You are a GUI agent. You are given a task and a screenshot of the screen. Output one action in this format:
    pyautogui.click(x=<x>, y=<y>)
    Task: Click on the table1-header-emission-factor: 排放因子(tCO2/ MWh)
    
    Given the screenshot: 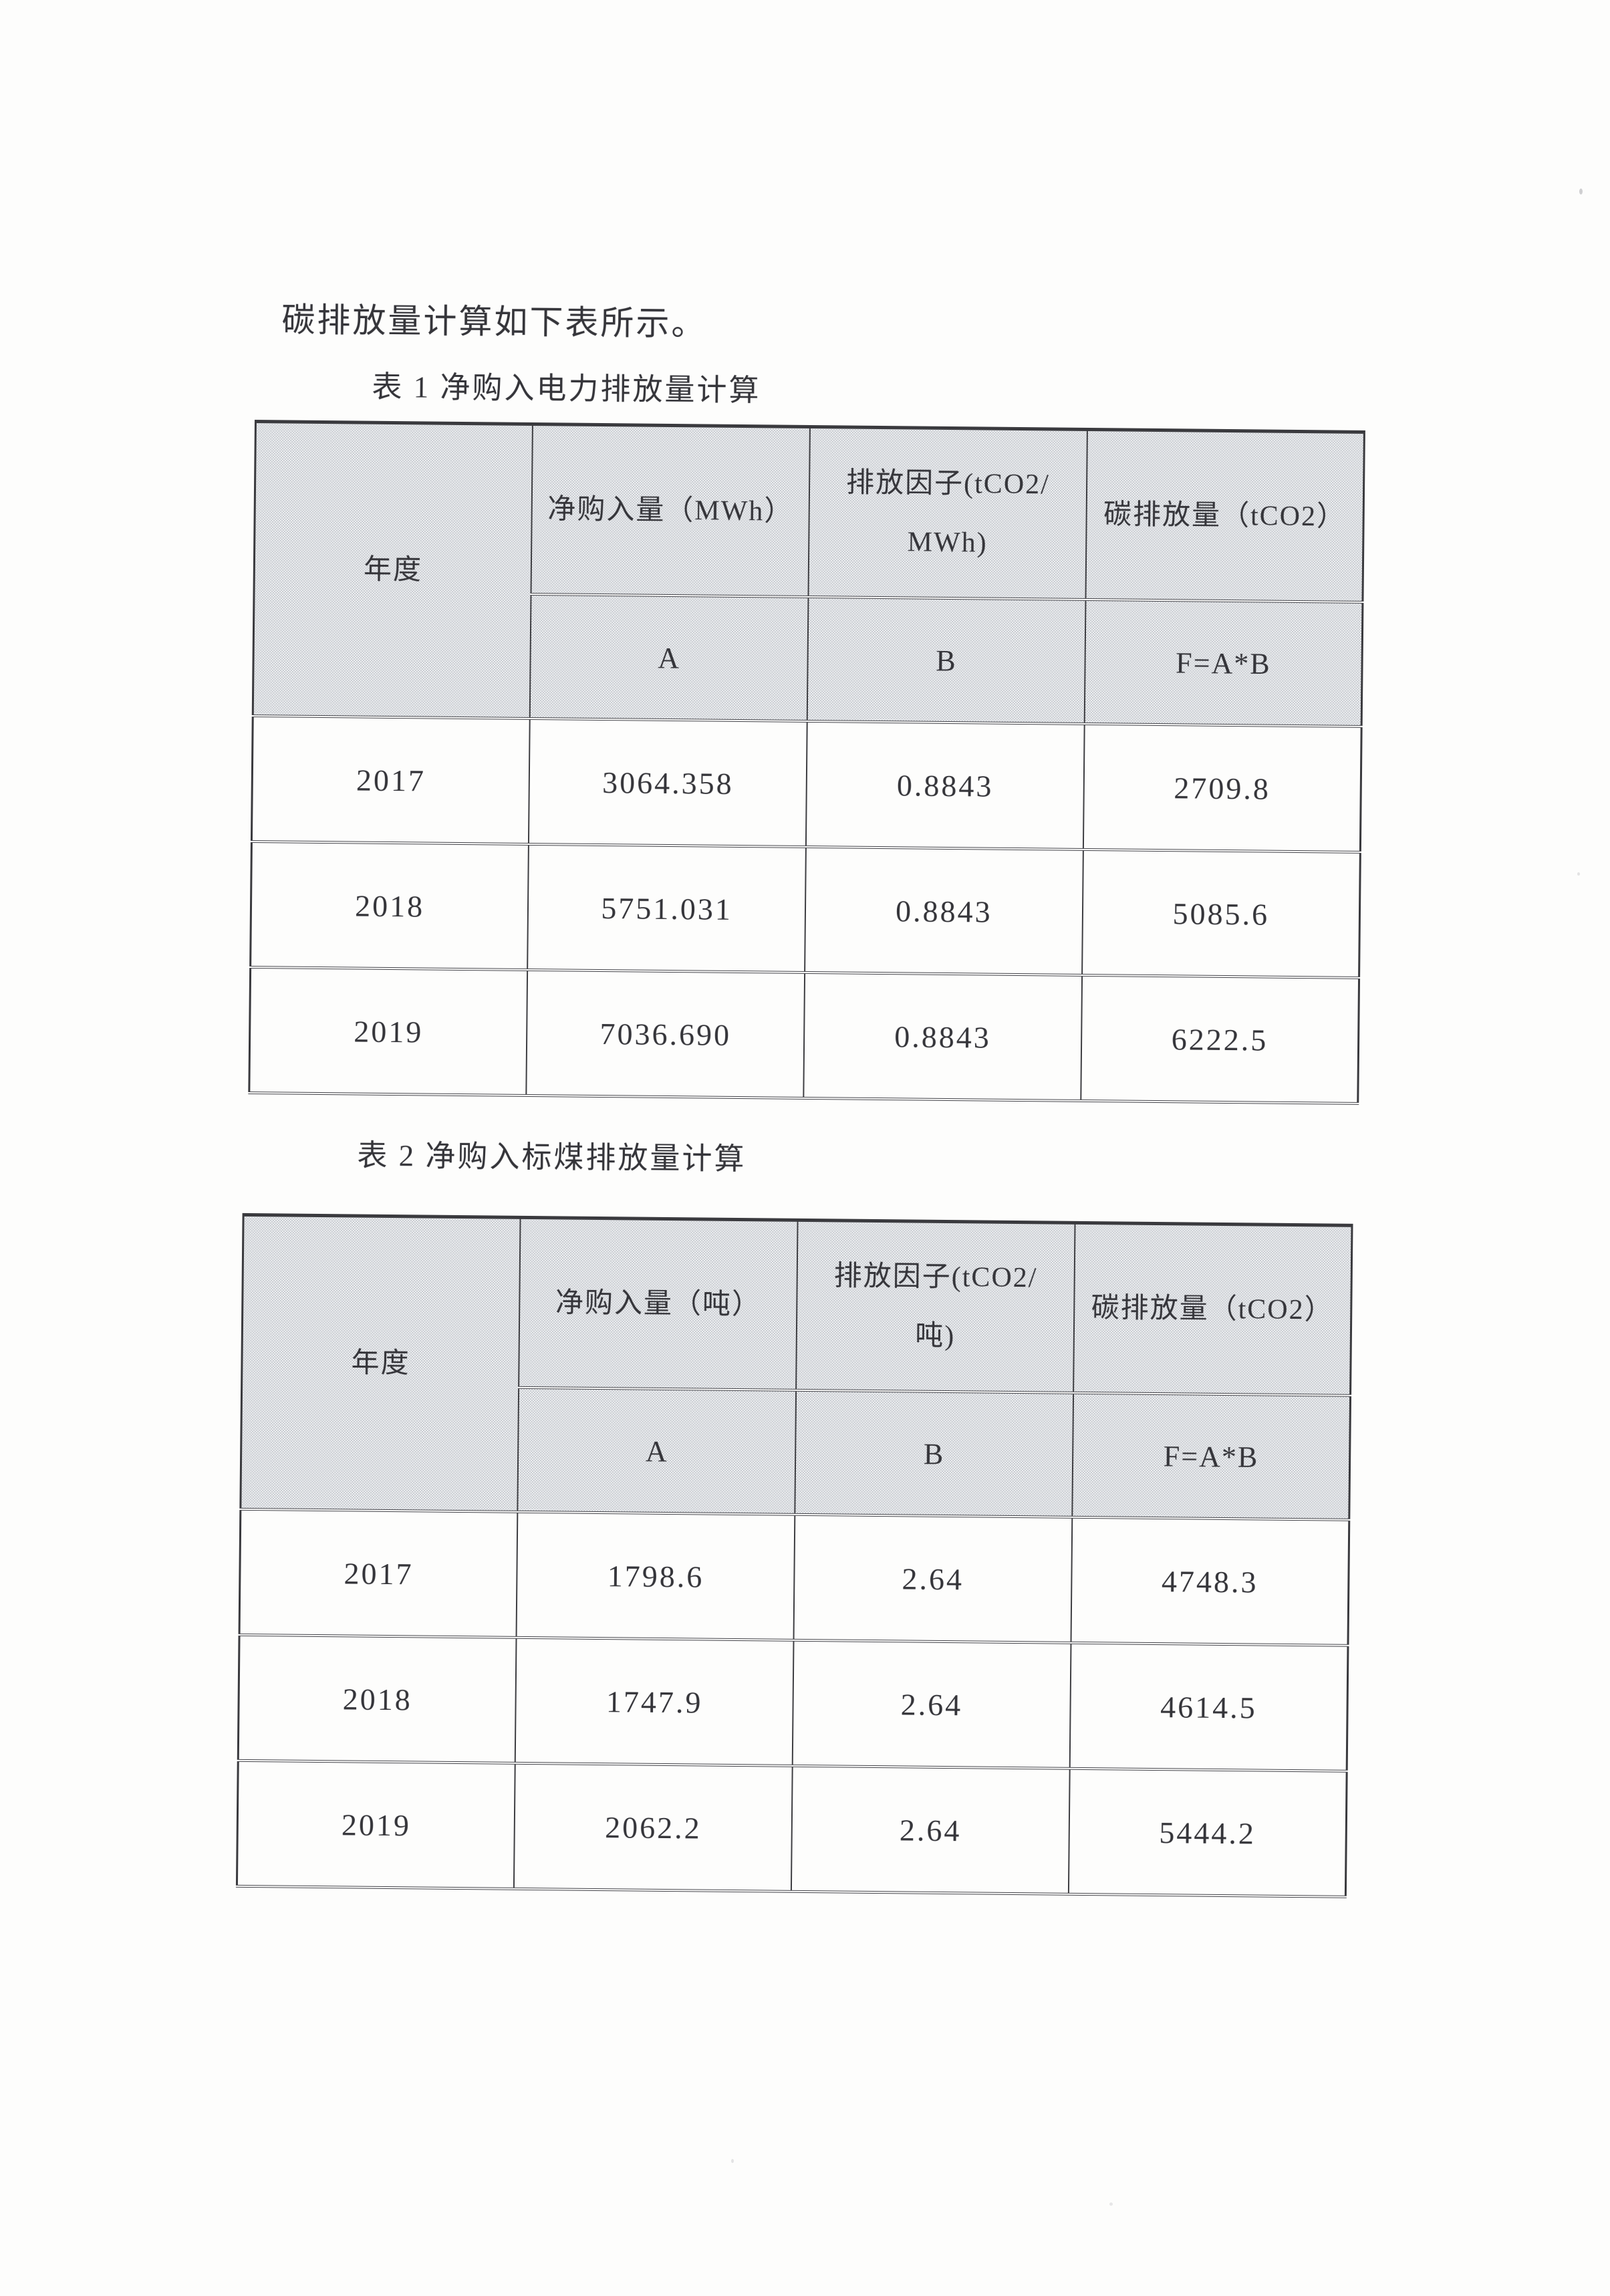 What is the action you would take?
    pyautogui.click(x=947, y=513)
    